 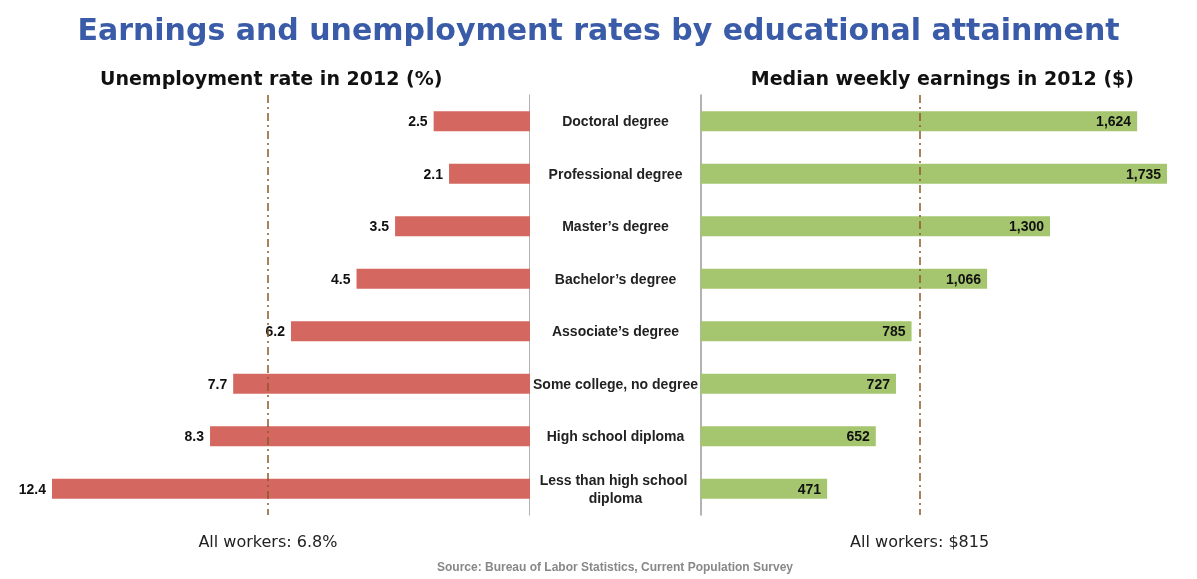 I want to click on y-tick-label: Less than high school diploma, so click(x=615, y=488).